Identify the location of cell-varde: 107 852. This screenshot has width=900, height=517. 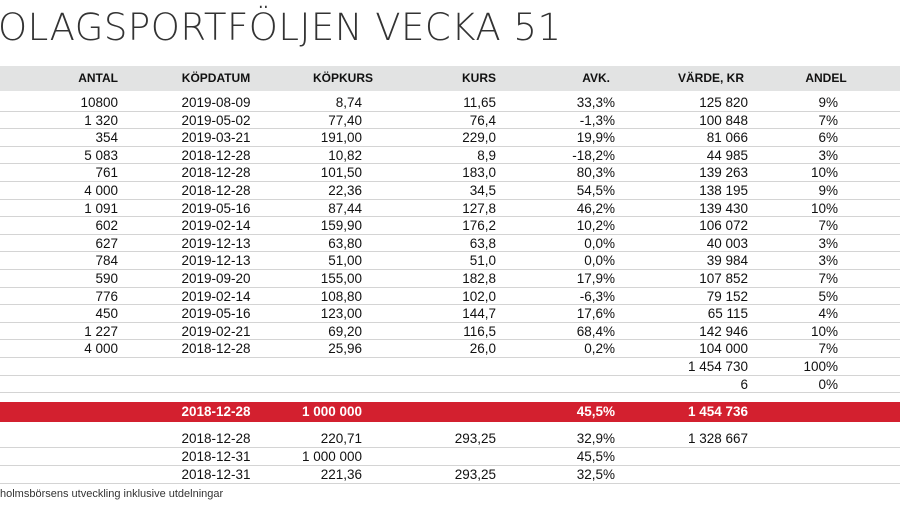
(723, 278).